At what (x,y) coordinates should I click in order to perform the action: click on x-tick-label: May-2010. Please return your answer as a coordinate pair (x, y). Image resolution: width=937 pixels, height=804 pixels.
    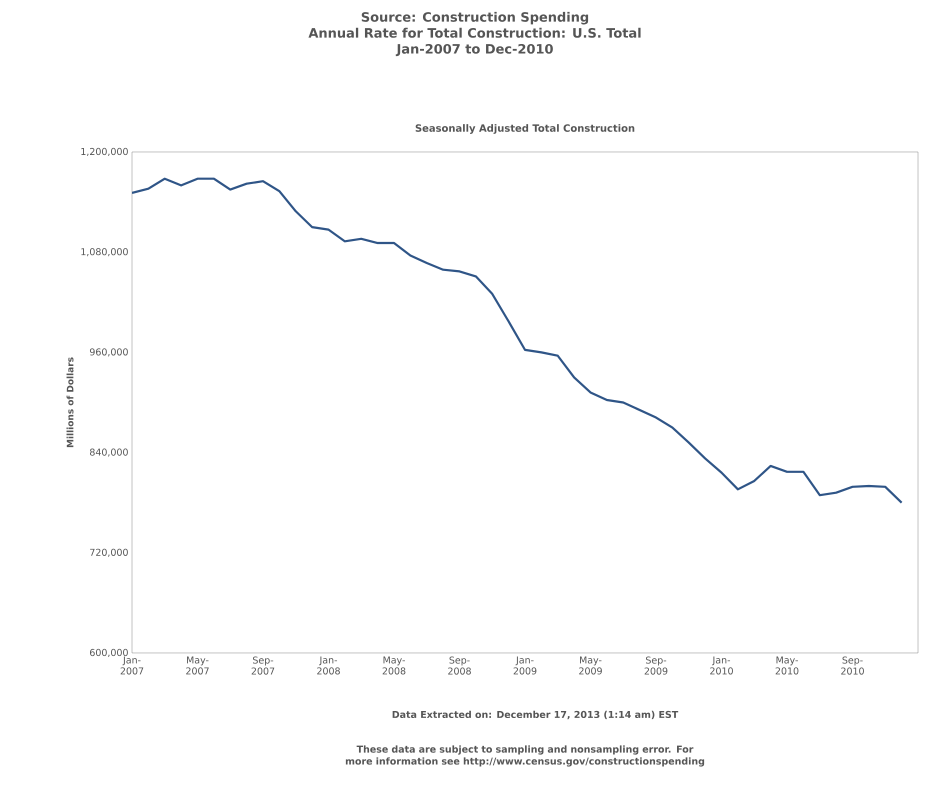
    Looking at the image, I should click on (787, 665).